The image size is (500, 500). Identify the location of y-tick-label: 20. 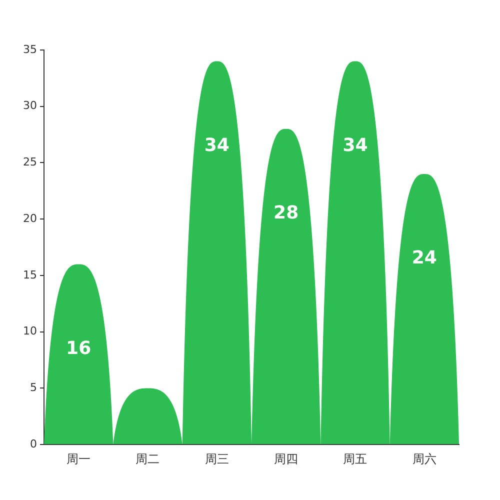
(29, 218).